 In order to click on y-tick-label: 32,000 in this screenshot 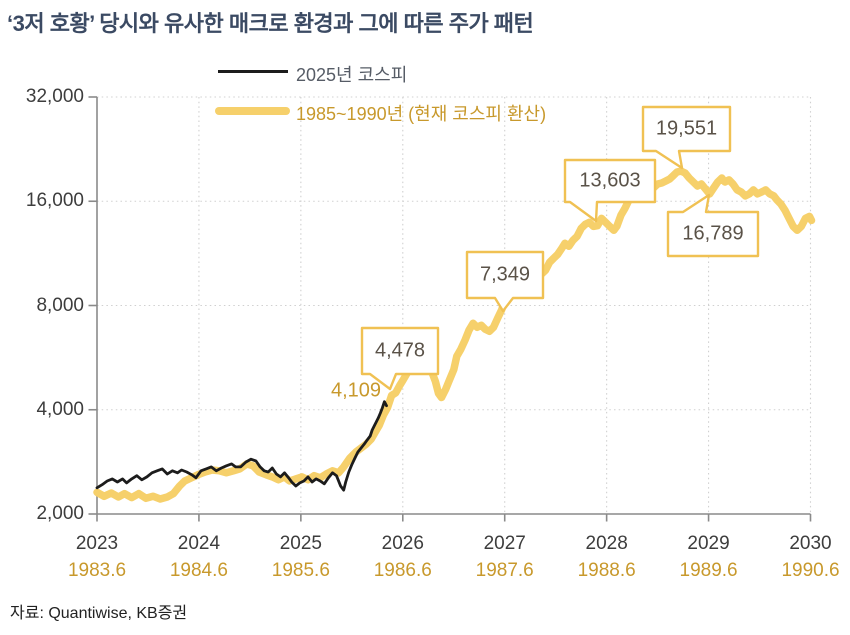, I will do `click(54, 96)`.